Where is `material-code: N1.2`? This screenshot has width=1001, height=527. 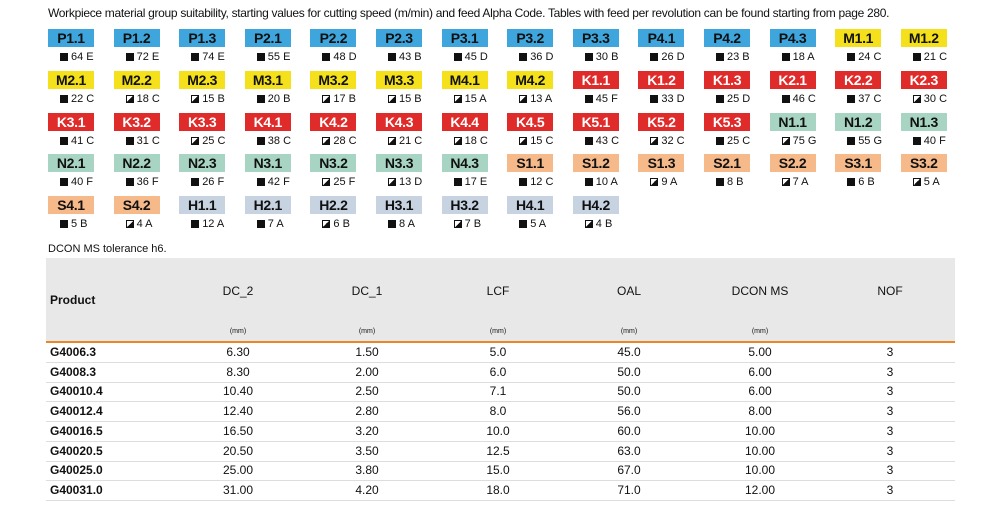
material-code: N1.2 is located at coordinates (858, 121).